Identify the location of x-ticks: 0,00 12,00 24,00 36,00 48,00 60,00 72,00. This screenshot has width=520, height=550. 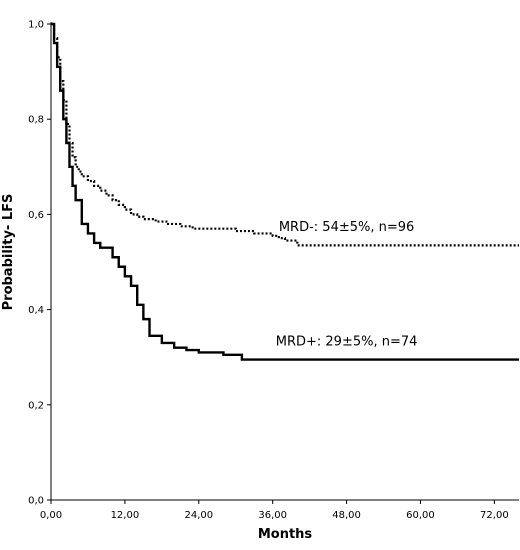
(274, 510).